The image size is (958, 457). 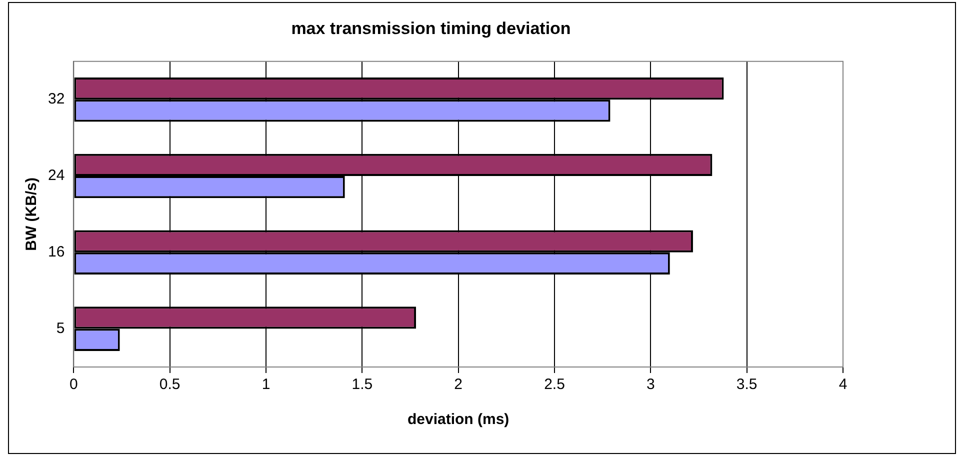 I want to click on x-tick-label: 2, so click(x=458, y=385).